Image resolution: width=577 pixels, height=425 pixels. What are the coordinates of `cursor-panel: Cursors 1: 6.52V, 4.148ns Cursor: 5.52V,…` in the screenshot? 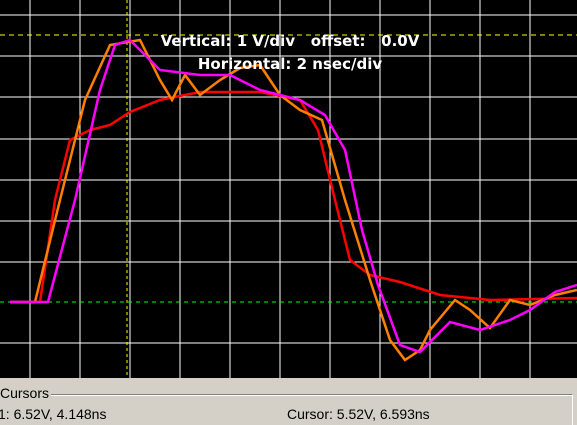 It's located at (288, 401).